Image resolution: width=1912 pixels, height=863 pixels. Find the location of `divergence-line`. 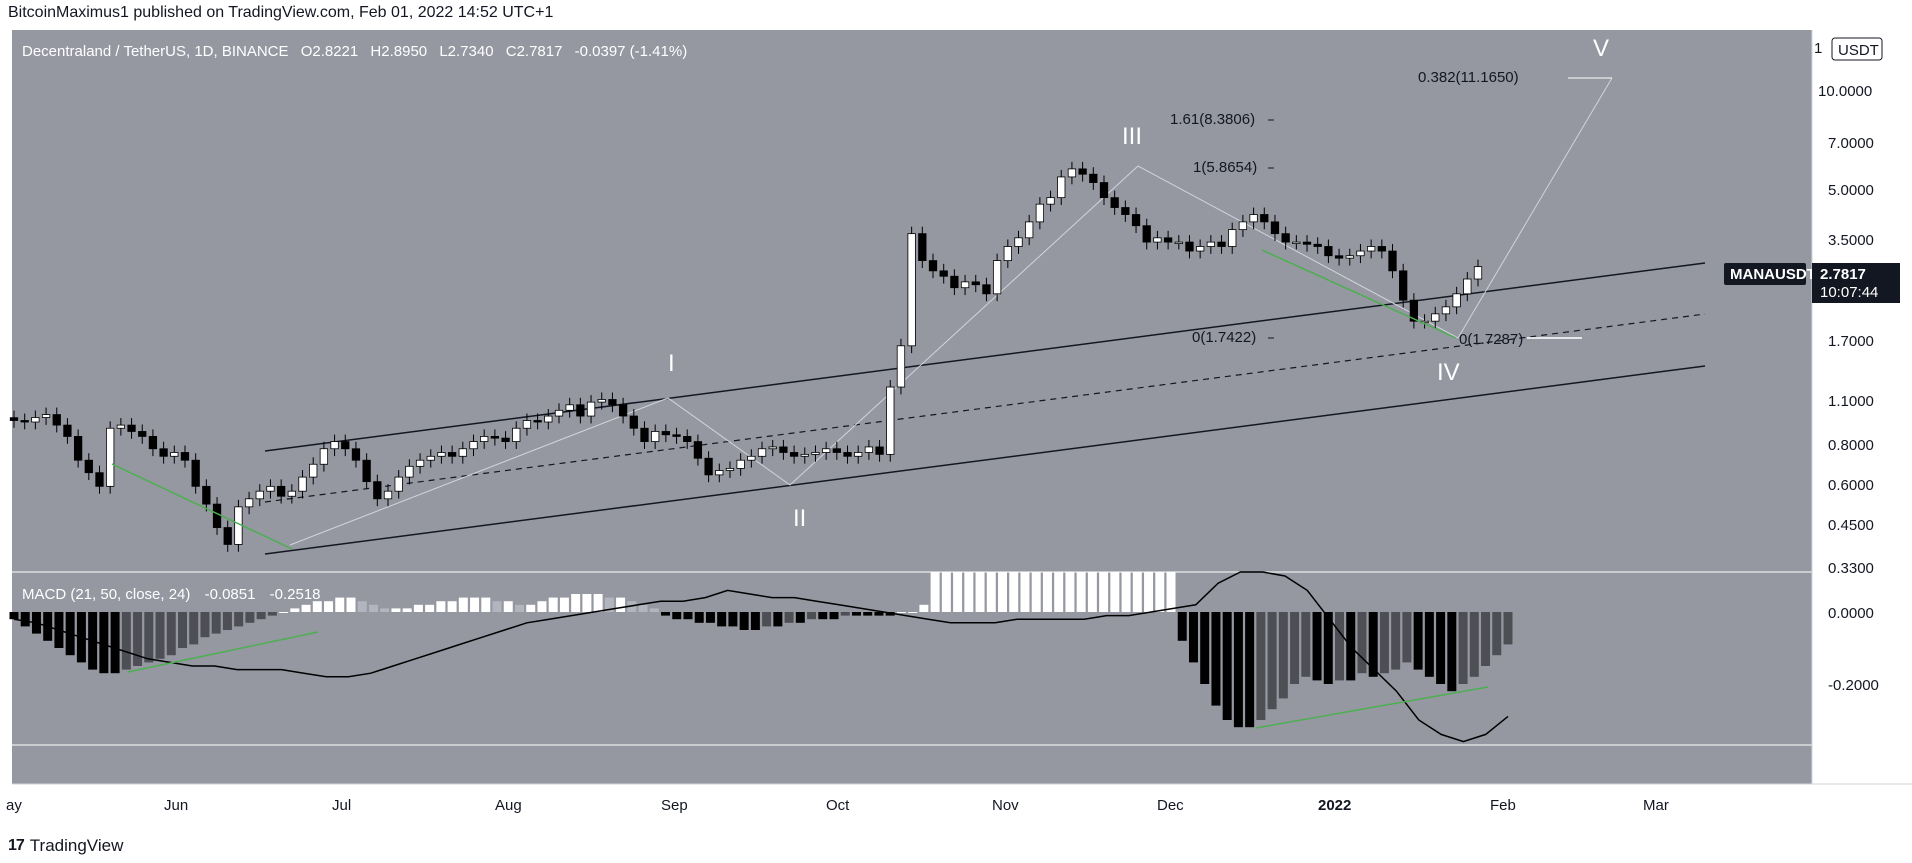

divergence-line is located at coordinates (202, 506).